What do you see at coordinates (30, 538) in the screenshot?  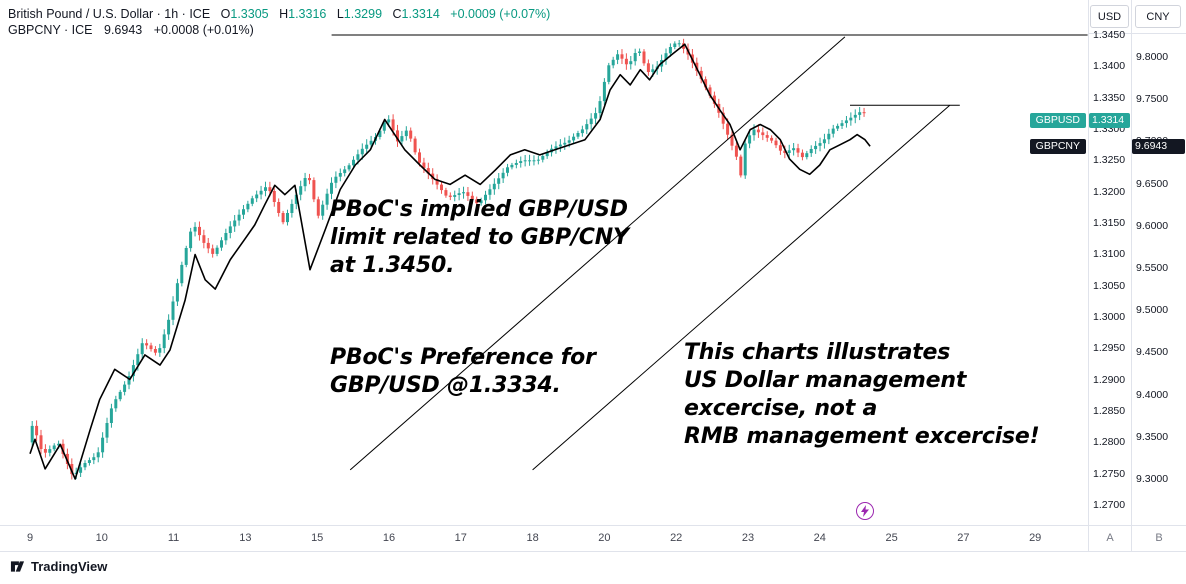 I see `time-axis-label: 9` at bounding box center [30, 538].